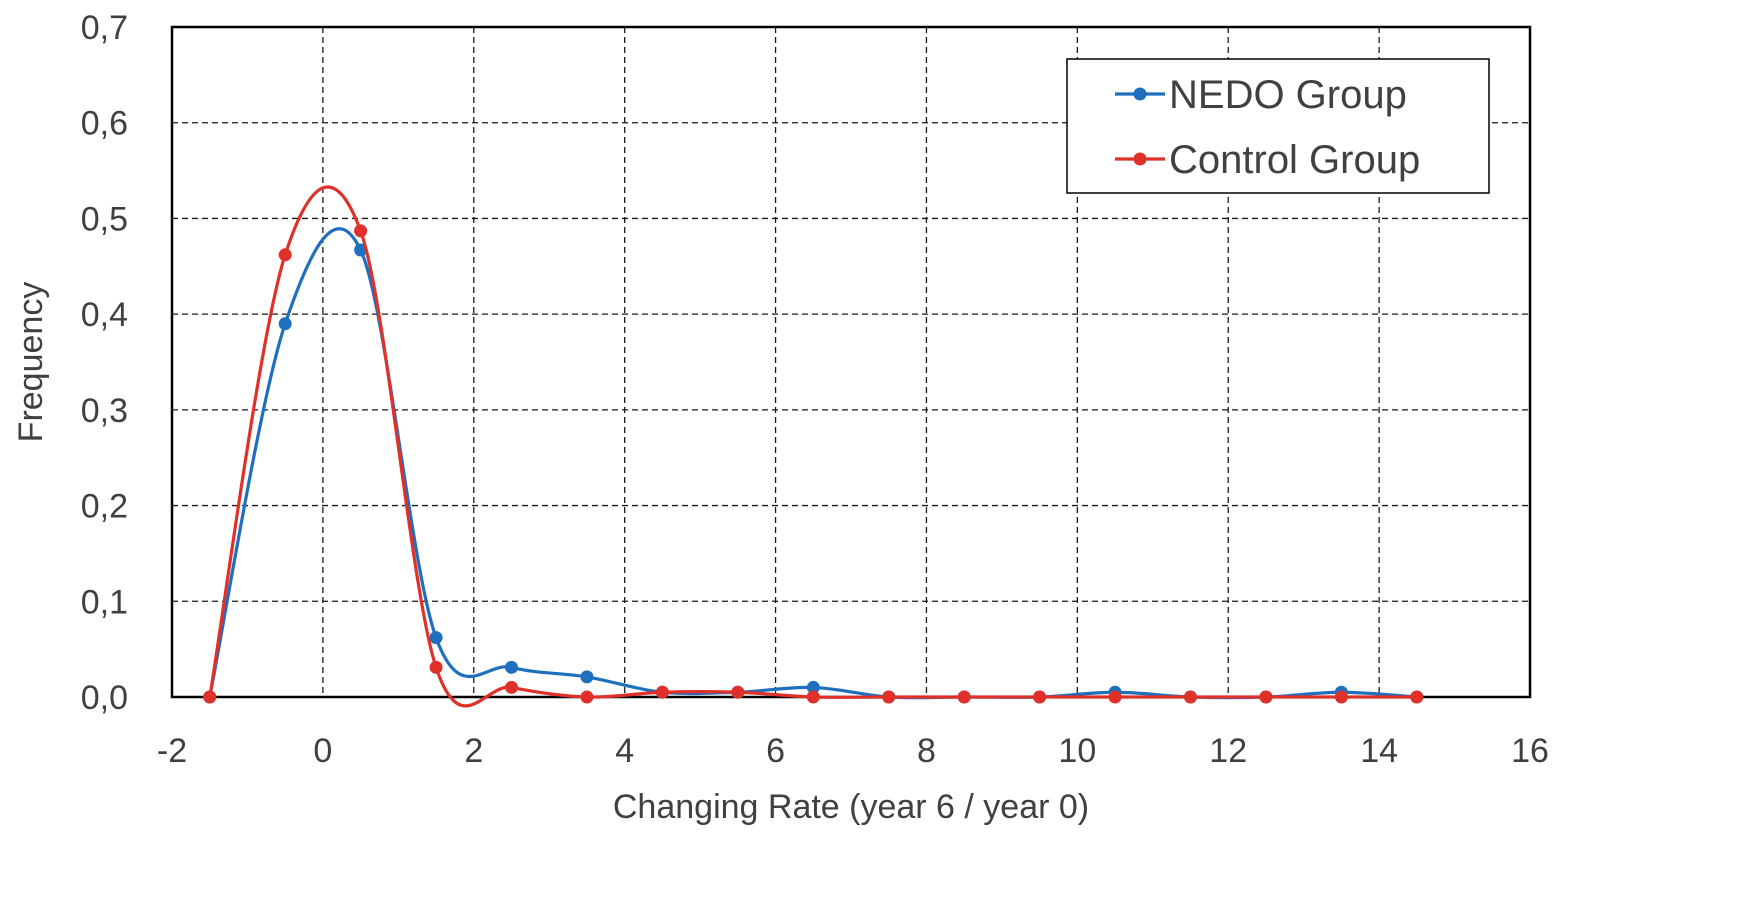 The width and height of the screenshot is (1738, 920). What do you see at coordinates (1379, 751) in the screenshot?
I see `x-tick-label: 14` at bounding box center [1379, 751].